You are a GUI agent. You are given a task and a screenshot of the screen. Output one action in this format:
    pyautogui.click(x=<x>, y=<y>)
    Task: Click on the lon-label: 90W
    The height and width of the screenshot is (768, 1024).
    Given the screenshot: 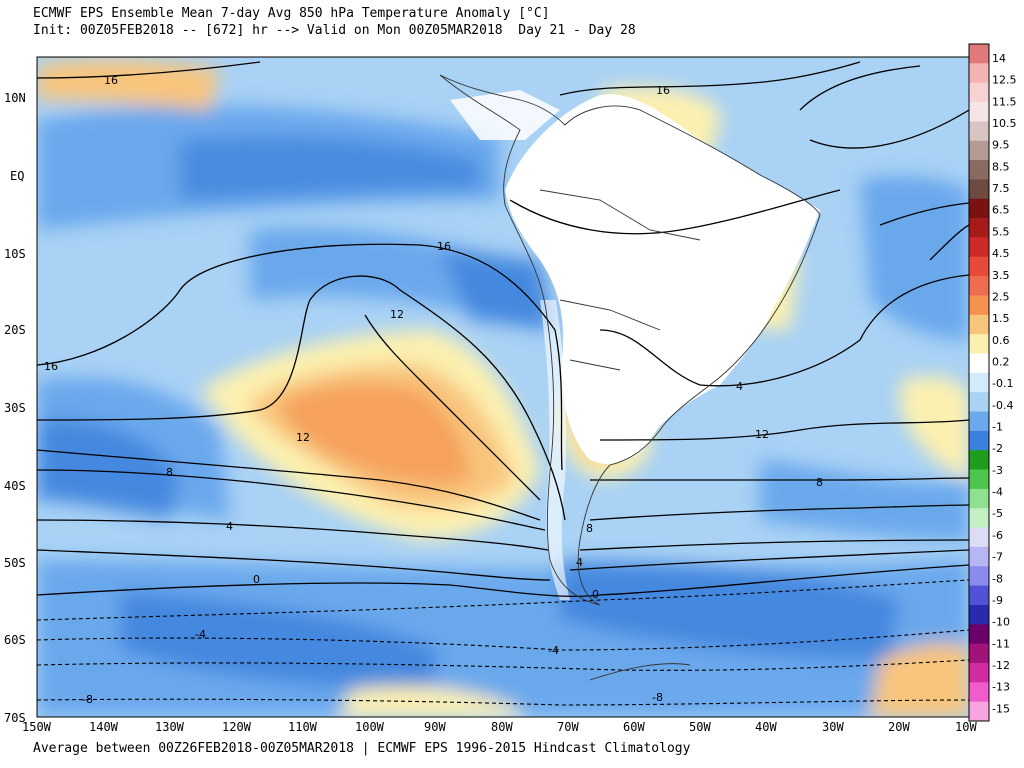 What is the action you would take?
    pyautogui.click(x=435, y=727)
    